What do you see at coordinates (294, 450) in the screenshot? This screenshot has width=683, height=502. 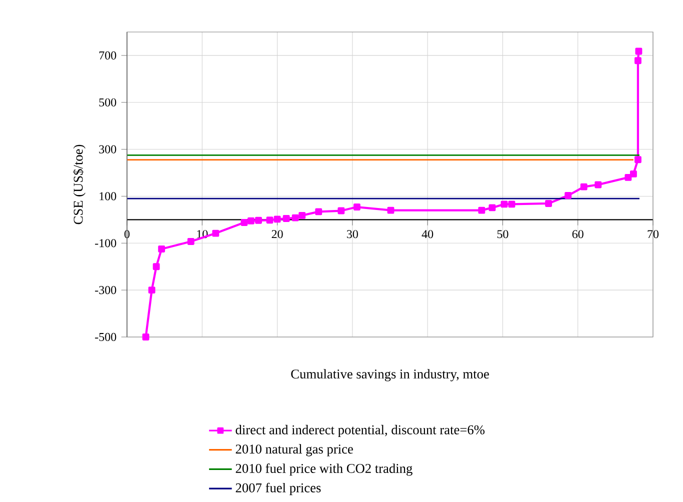 I see `legend-label: 2010 natural gas price` at bounding box center [294, 450].